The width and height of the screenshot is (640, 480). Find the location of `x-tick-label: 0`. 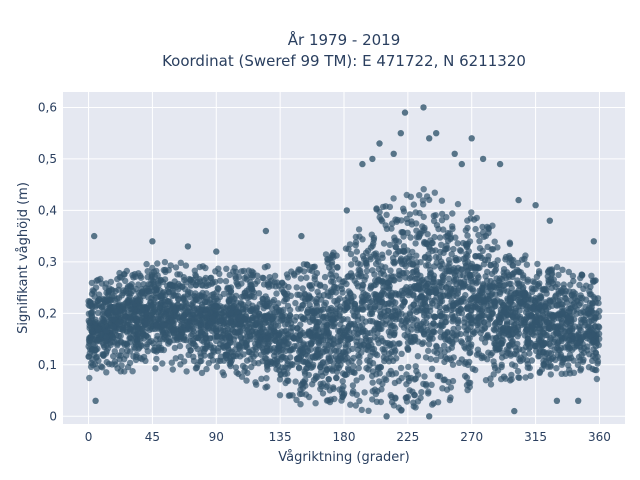

x-tick-label: 0 is located at coordinates (89, 437).